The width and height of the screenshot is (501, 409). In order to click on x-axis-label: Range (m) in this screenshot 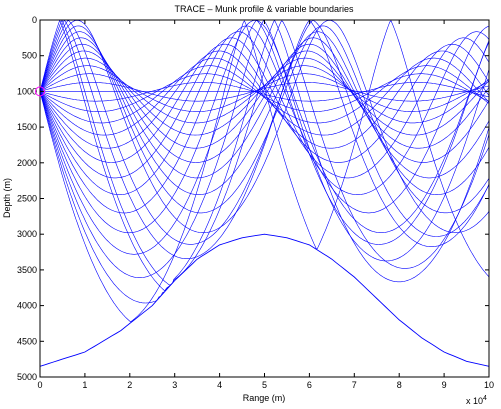, I will do `click(264, 398)`.